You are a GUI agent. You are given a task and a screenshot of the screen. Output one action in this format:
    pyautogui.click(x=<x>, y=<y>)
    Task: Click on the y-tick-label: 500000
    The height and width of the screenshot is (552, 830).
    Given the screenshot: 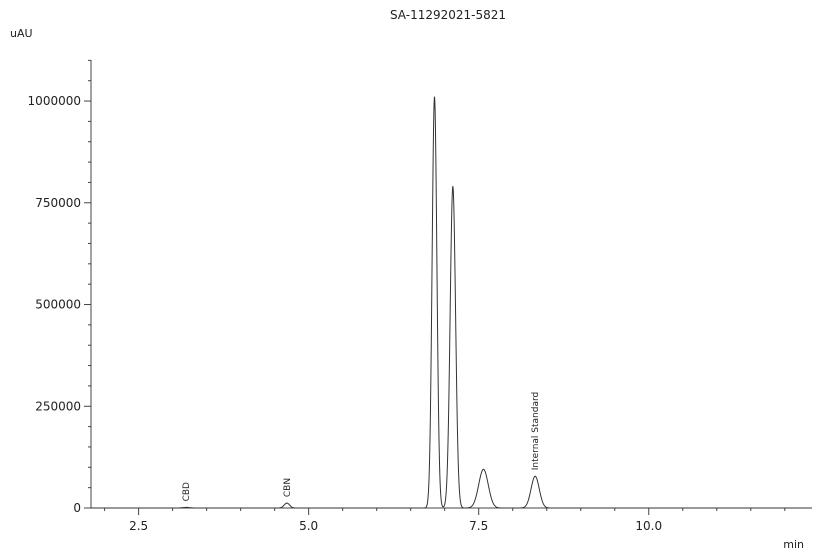 What is the action you would take?
    pyautogui.click(x=58, y=305)
    